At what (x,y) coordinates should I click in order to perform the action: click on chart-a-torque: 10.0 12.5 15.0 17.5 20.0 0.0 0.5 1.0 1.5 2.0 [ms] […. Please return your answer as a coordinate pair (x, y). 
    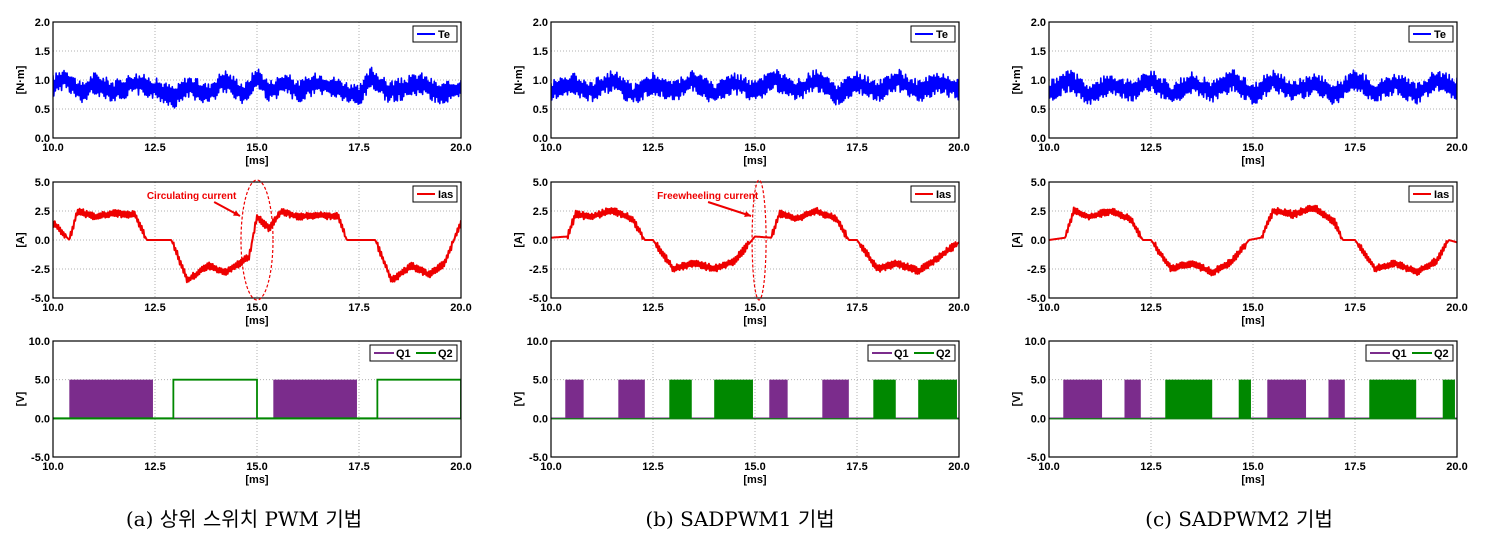
    Looking at the image, I should click on (243, 92).